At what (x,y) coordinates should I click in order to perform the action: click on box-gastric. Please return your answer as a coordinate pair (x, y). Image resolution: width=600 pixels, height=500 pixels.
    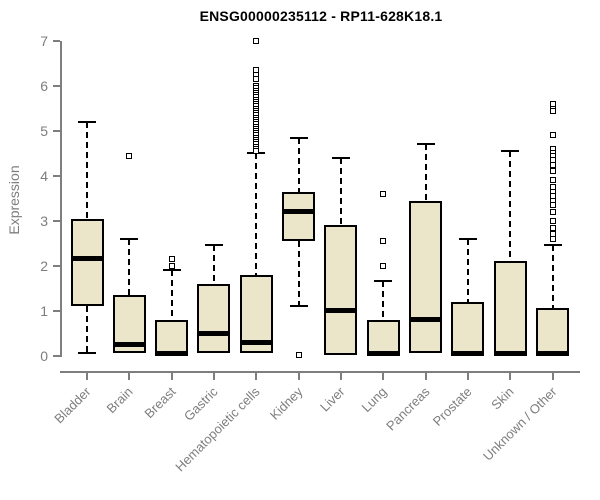
    Looking at the image, I should click on (214, 318).